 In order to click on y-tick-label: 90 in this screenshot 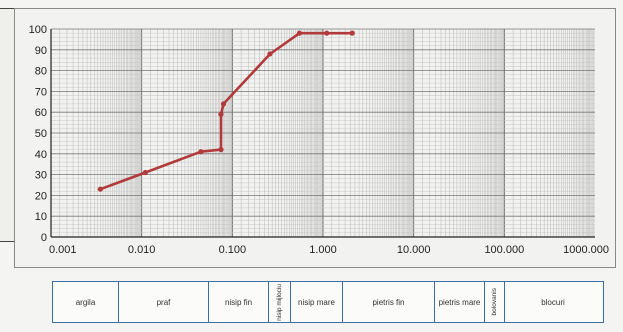, I will do `click(41, 51)`.